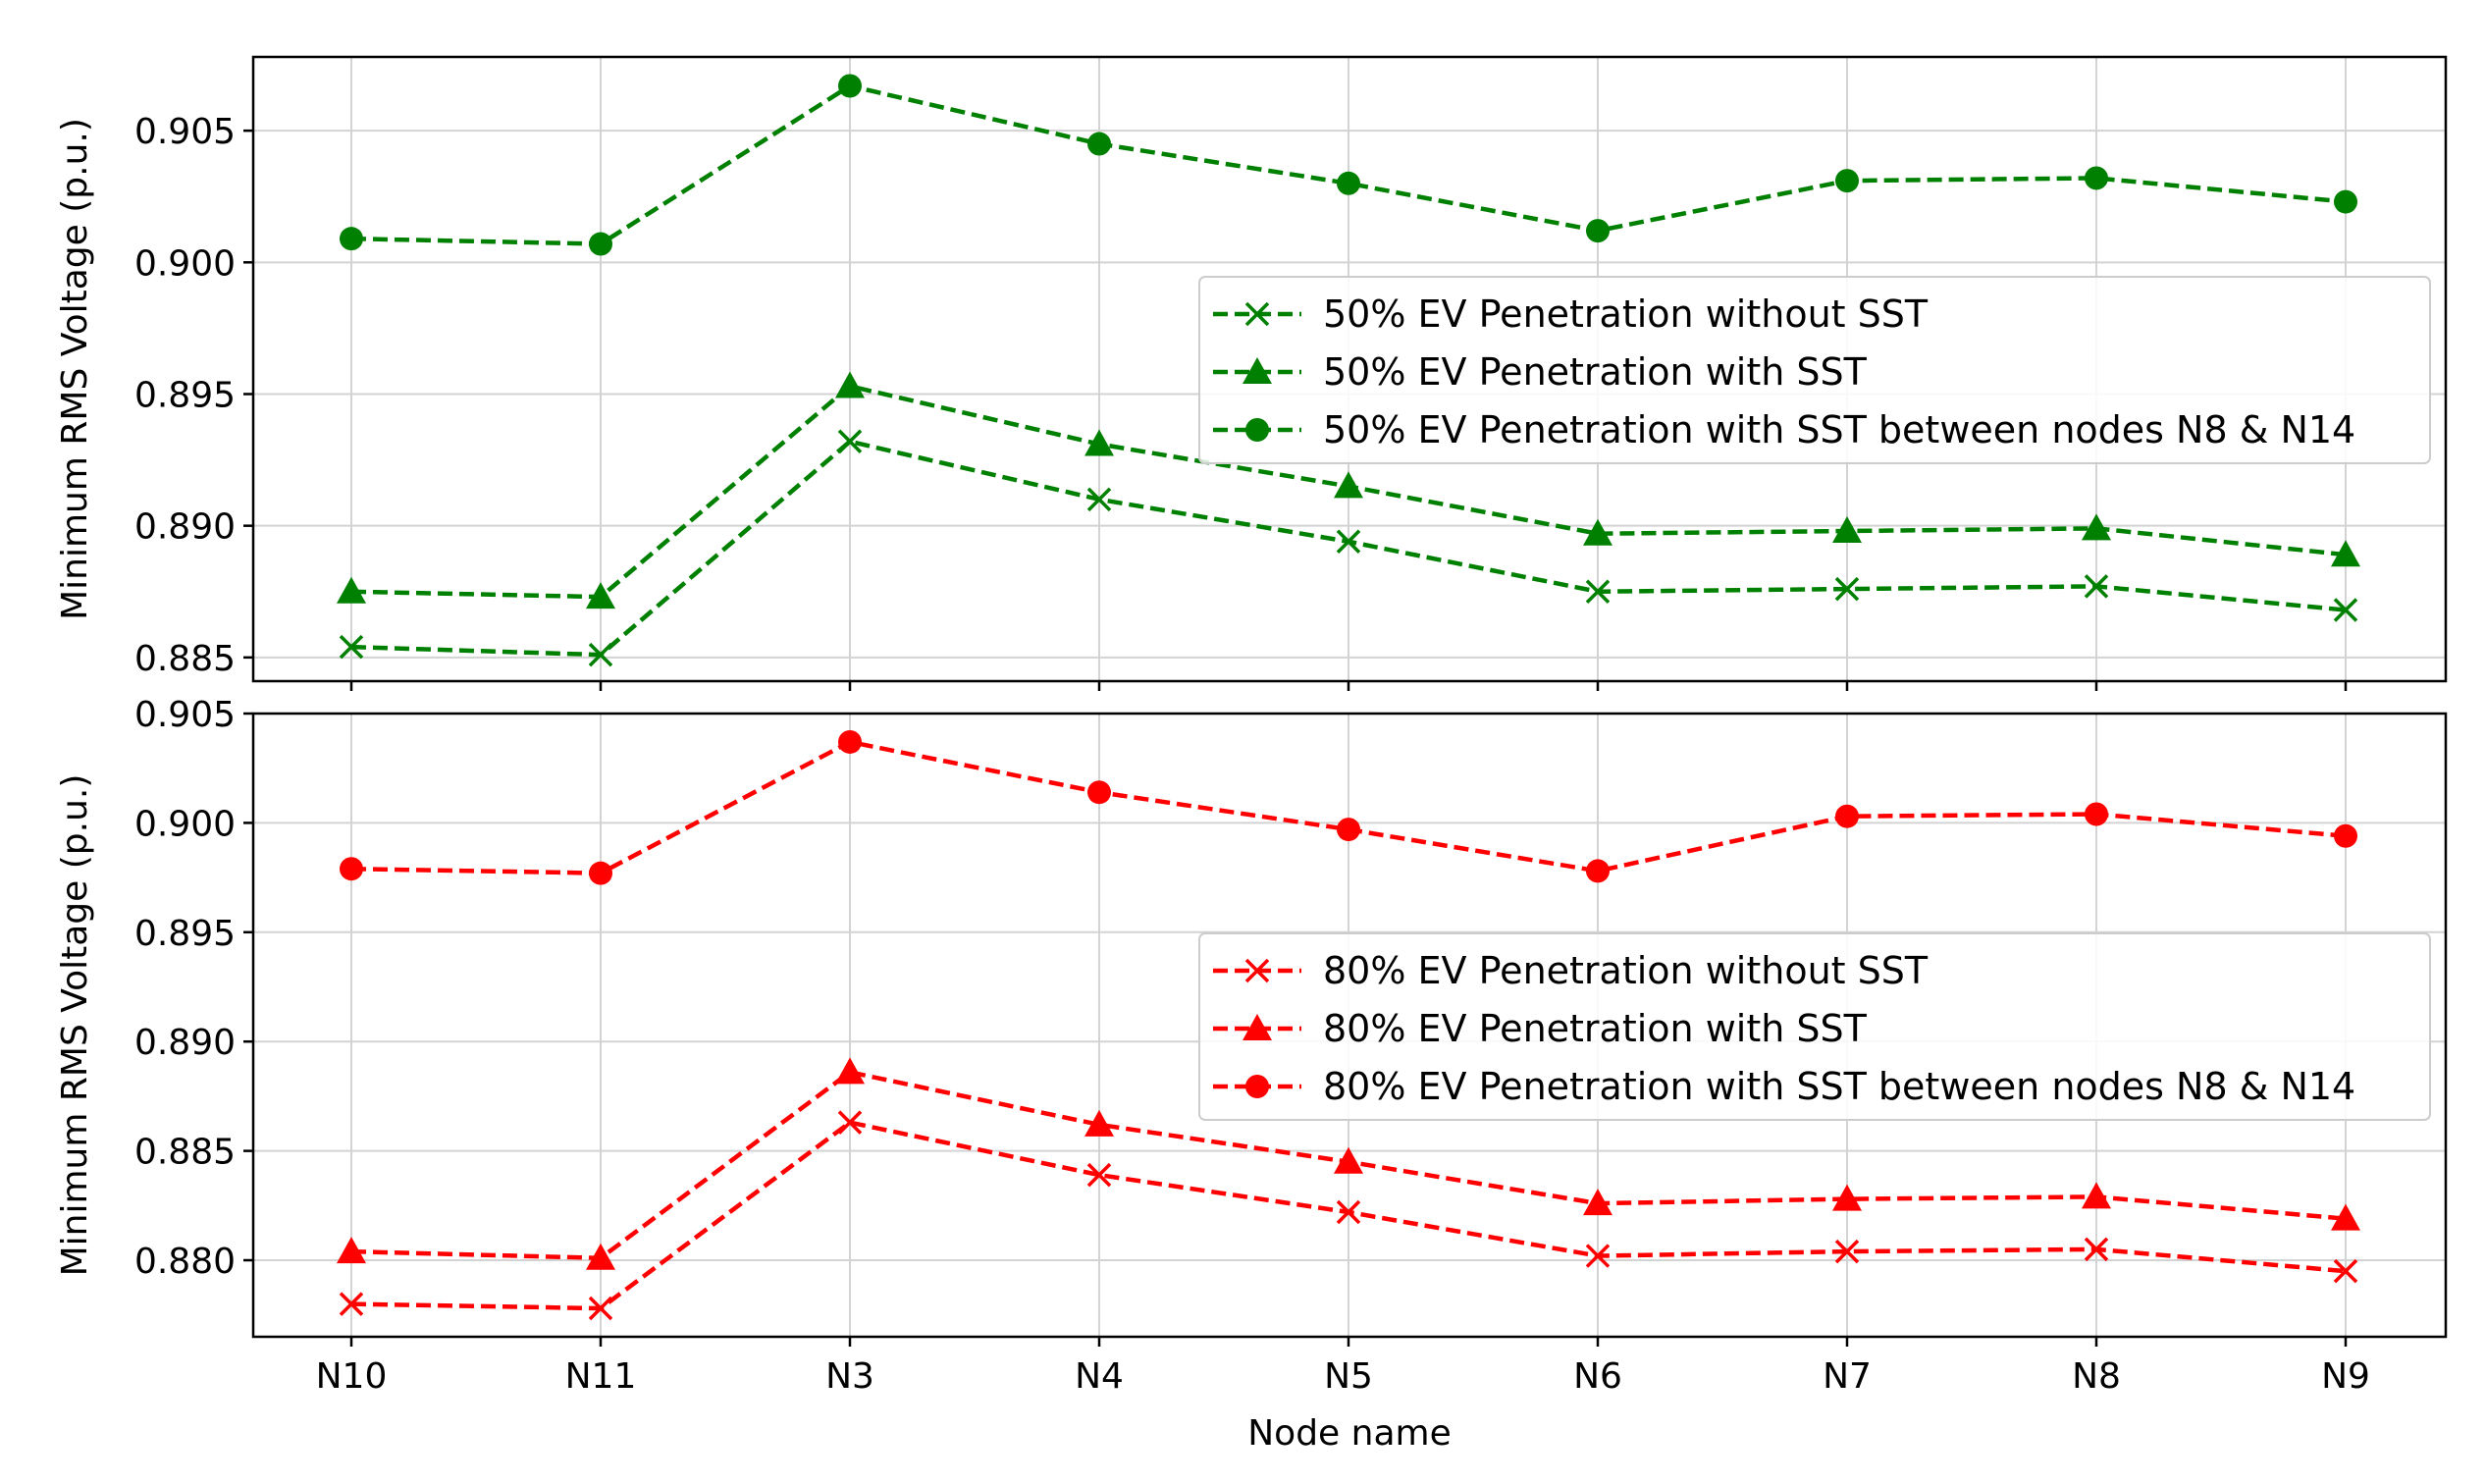  I want to click on legend-item: 80% EV Penetration without SST, so click(1571, 971).